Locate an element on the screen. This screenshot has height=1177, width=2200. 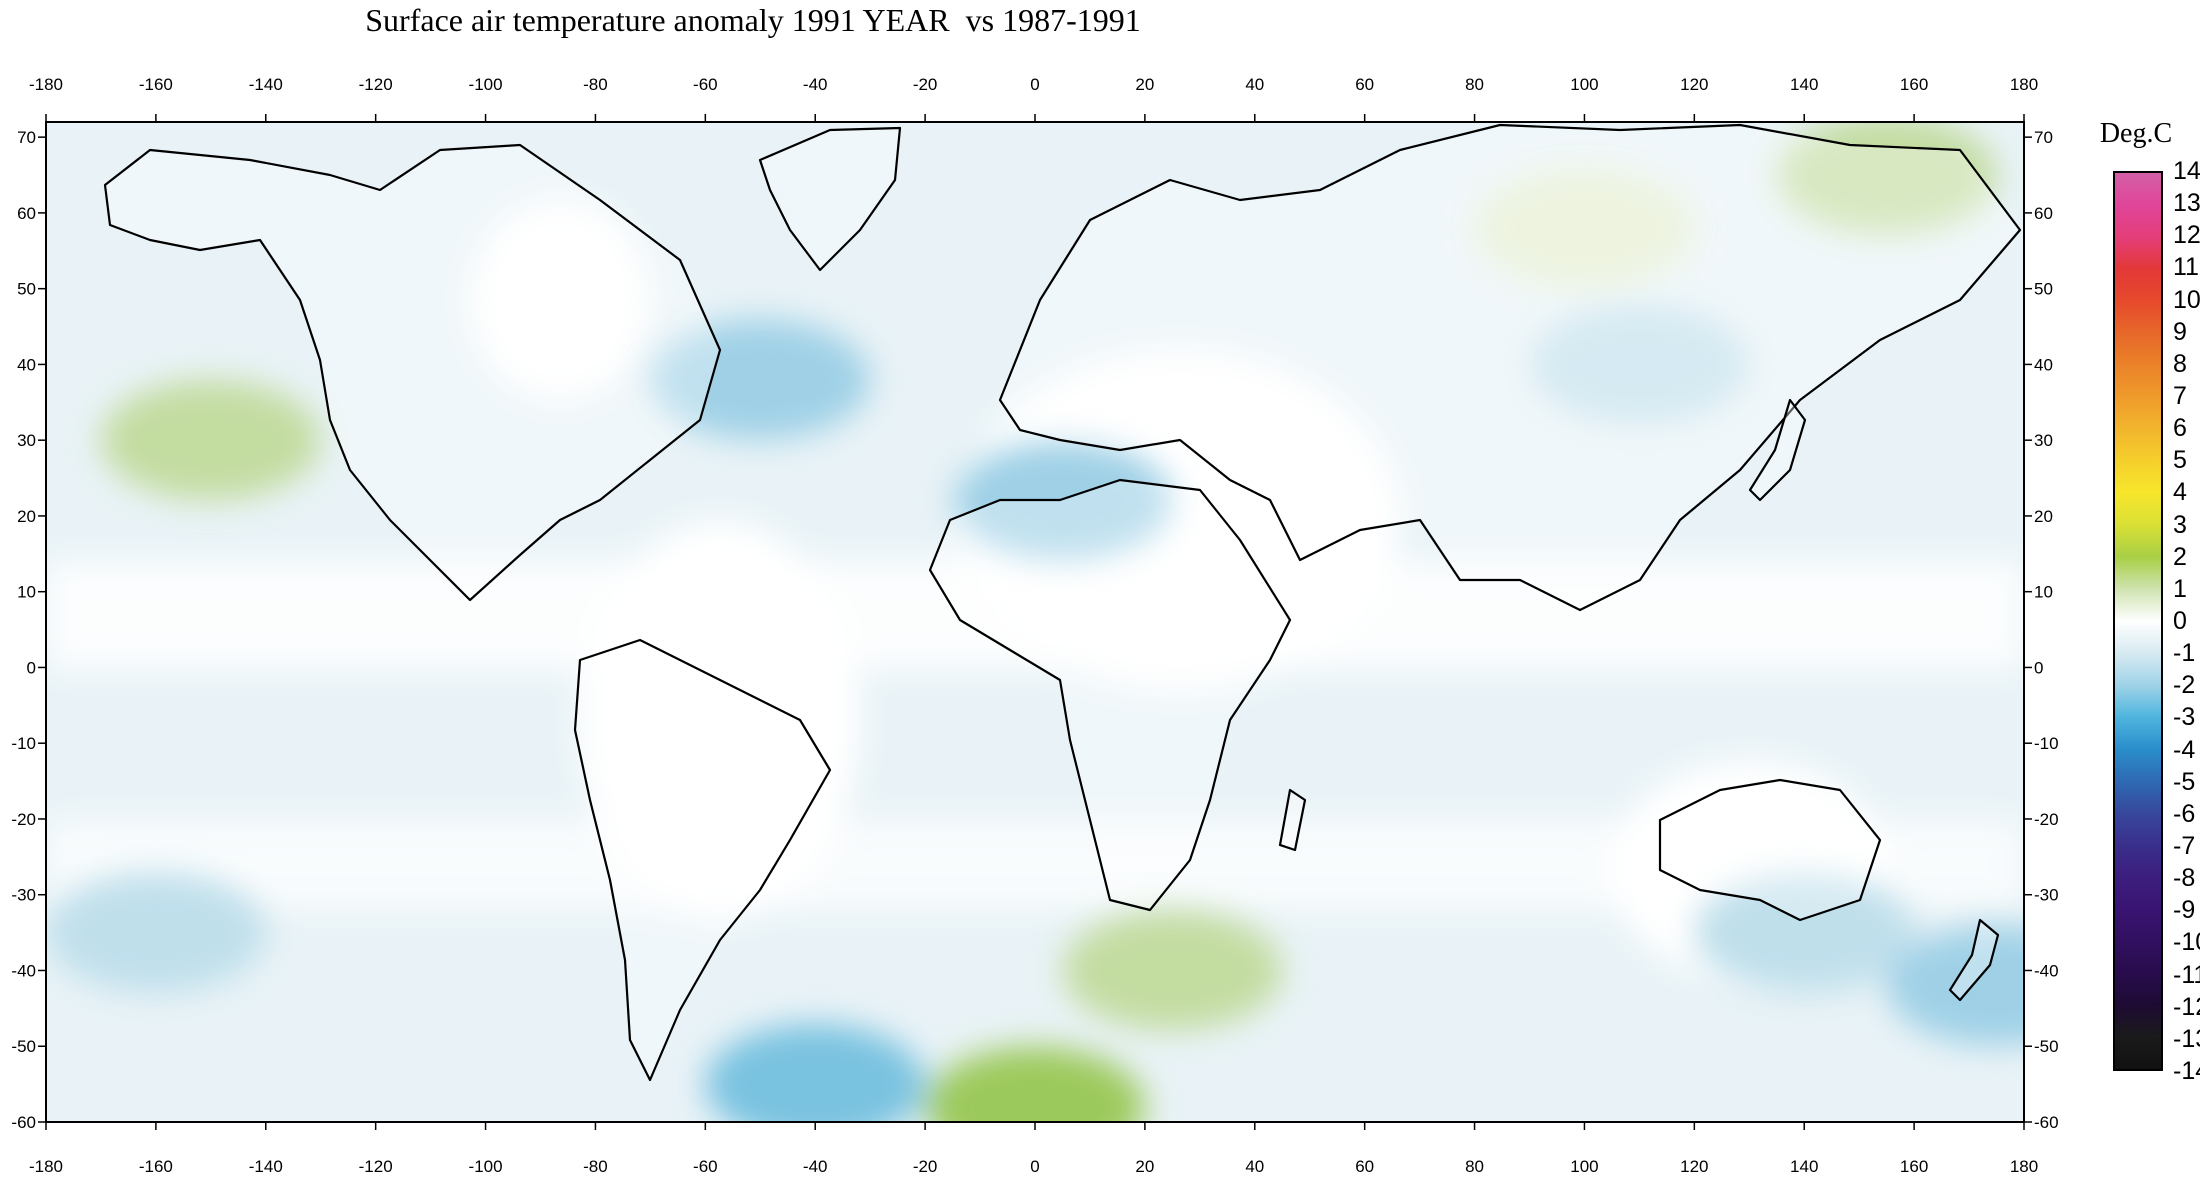
anomaly-region-siberia-warm is located at coordinates (1584, 228).